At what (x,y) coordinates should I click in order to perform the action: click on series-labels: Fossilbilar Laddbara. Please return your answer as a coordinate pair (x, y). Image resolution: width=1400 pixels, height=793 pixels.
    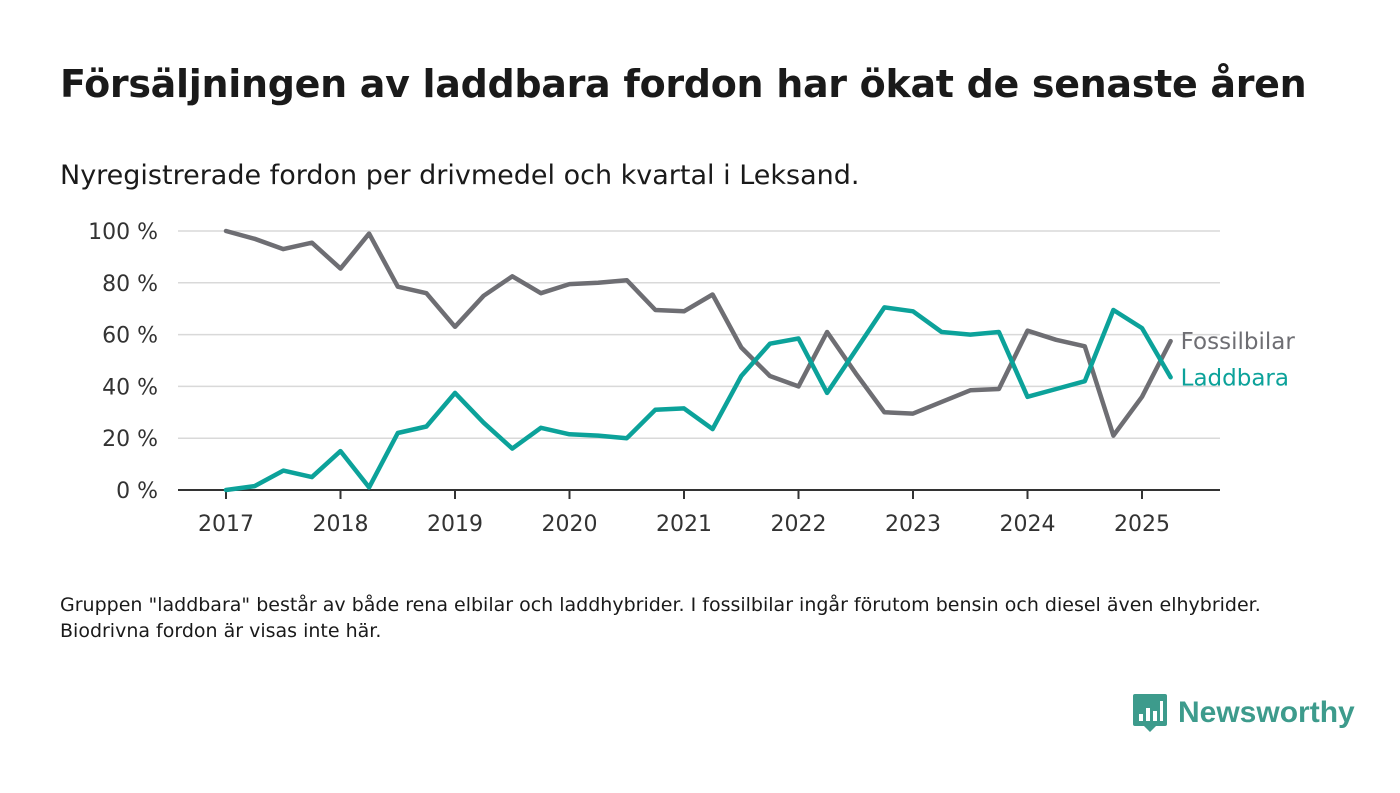
    Looking at the image, I should click on (1238, 360).